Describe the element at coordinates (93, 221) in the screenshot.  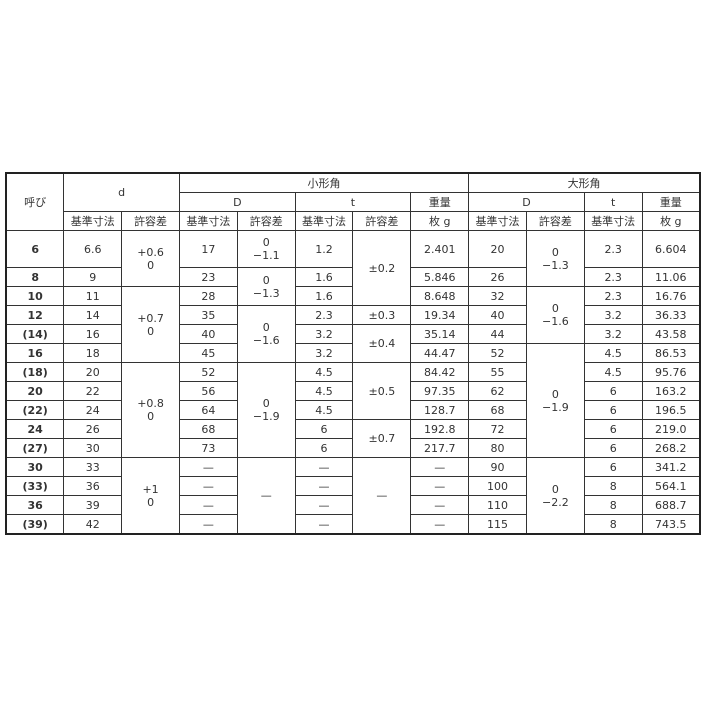
I see `header-d-basic: 基準寸法` at that location.